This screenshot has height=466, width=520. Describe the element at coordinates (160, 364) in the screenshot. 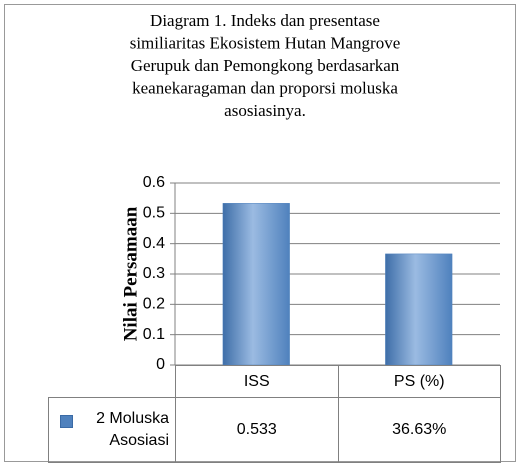

I see `y-tick-label: 0` at that location.